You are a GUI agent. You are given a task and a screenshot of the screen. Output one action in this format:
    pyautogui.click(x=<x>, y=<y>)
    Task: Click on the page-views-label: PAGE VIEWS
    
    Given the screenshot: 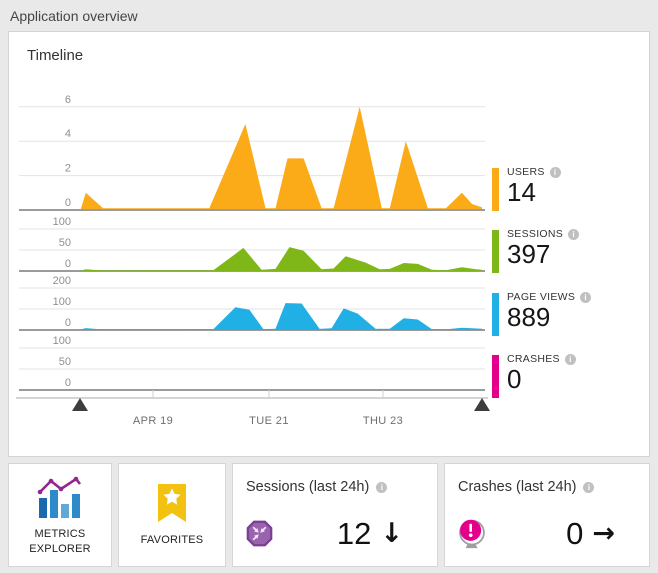 What is the action you would take?
    pyautogui.click(x=541, y=297)
    